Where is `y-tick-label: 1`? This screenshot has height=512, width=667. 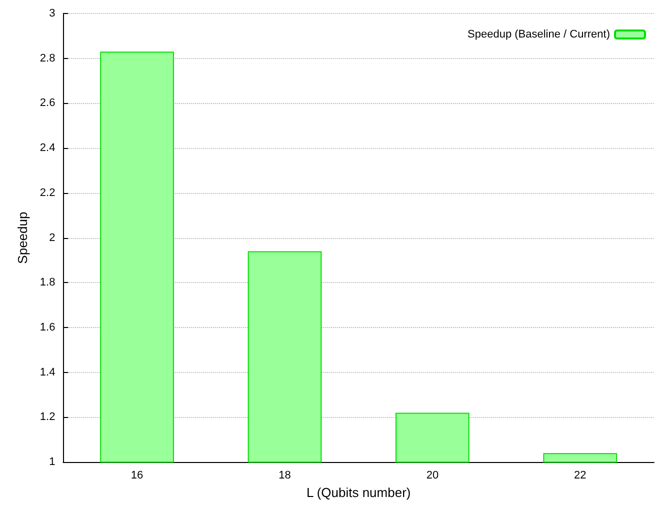
y-tick-label: 1 is located at coordinates (52, 462).